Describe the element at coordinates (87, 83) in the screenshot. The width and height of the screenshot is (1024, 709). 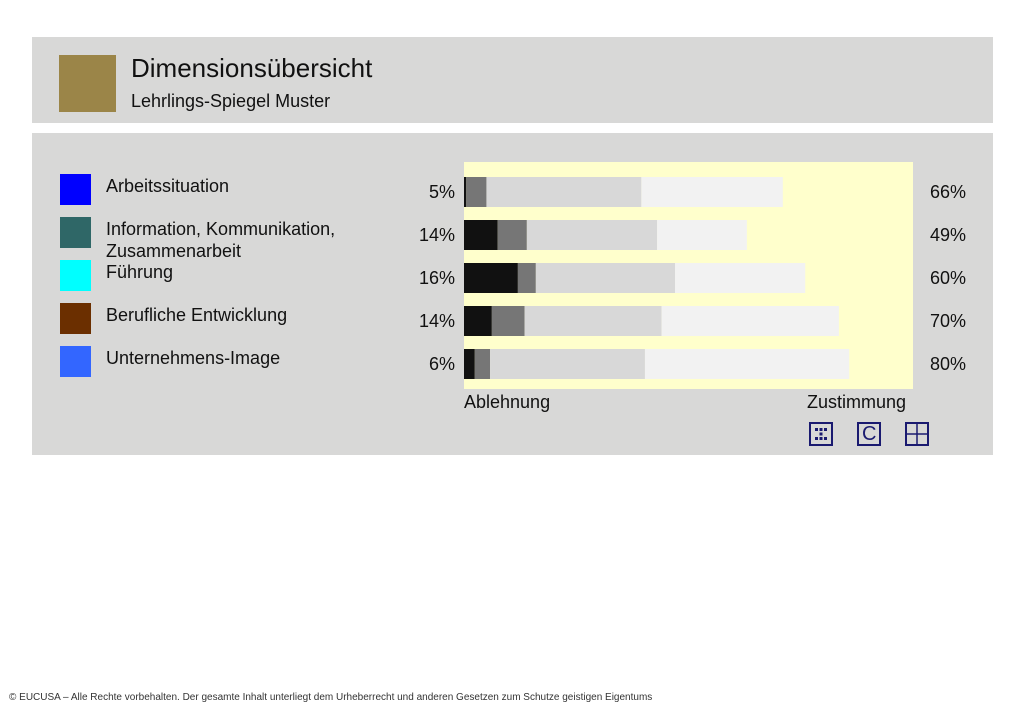
I see `header-color-swatch` at that location.